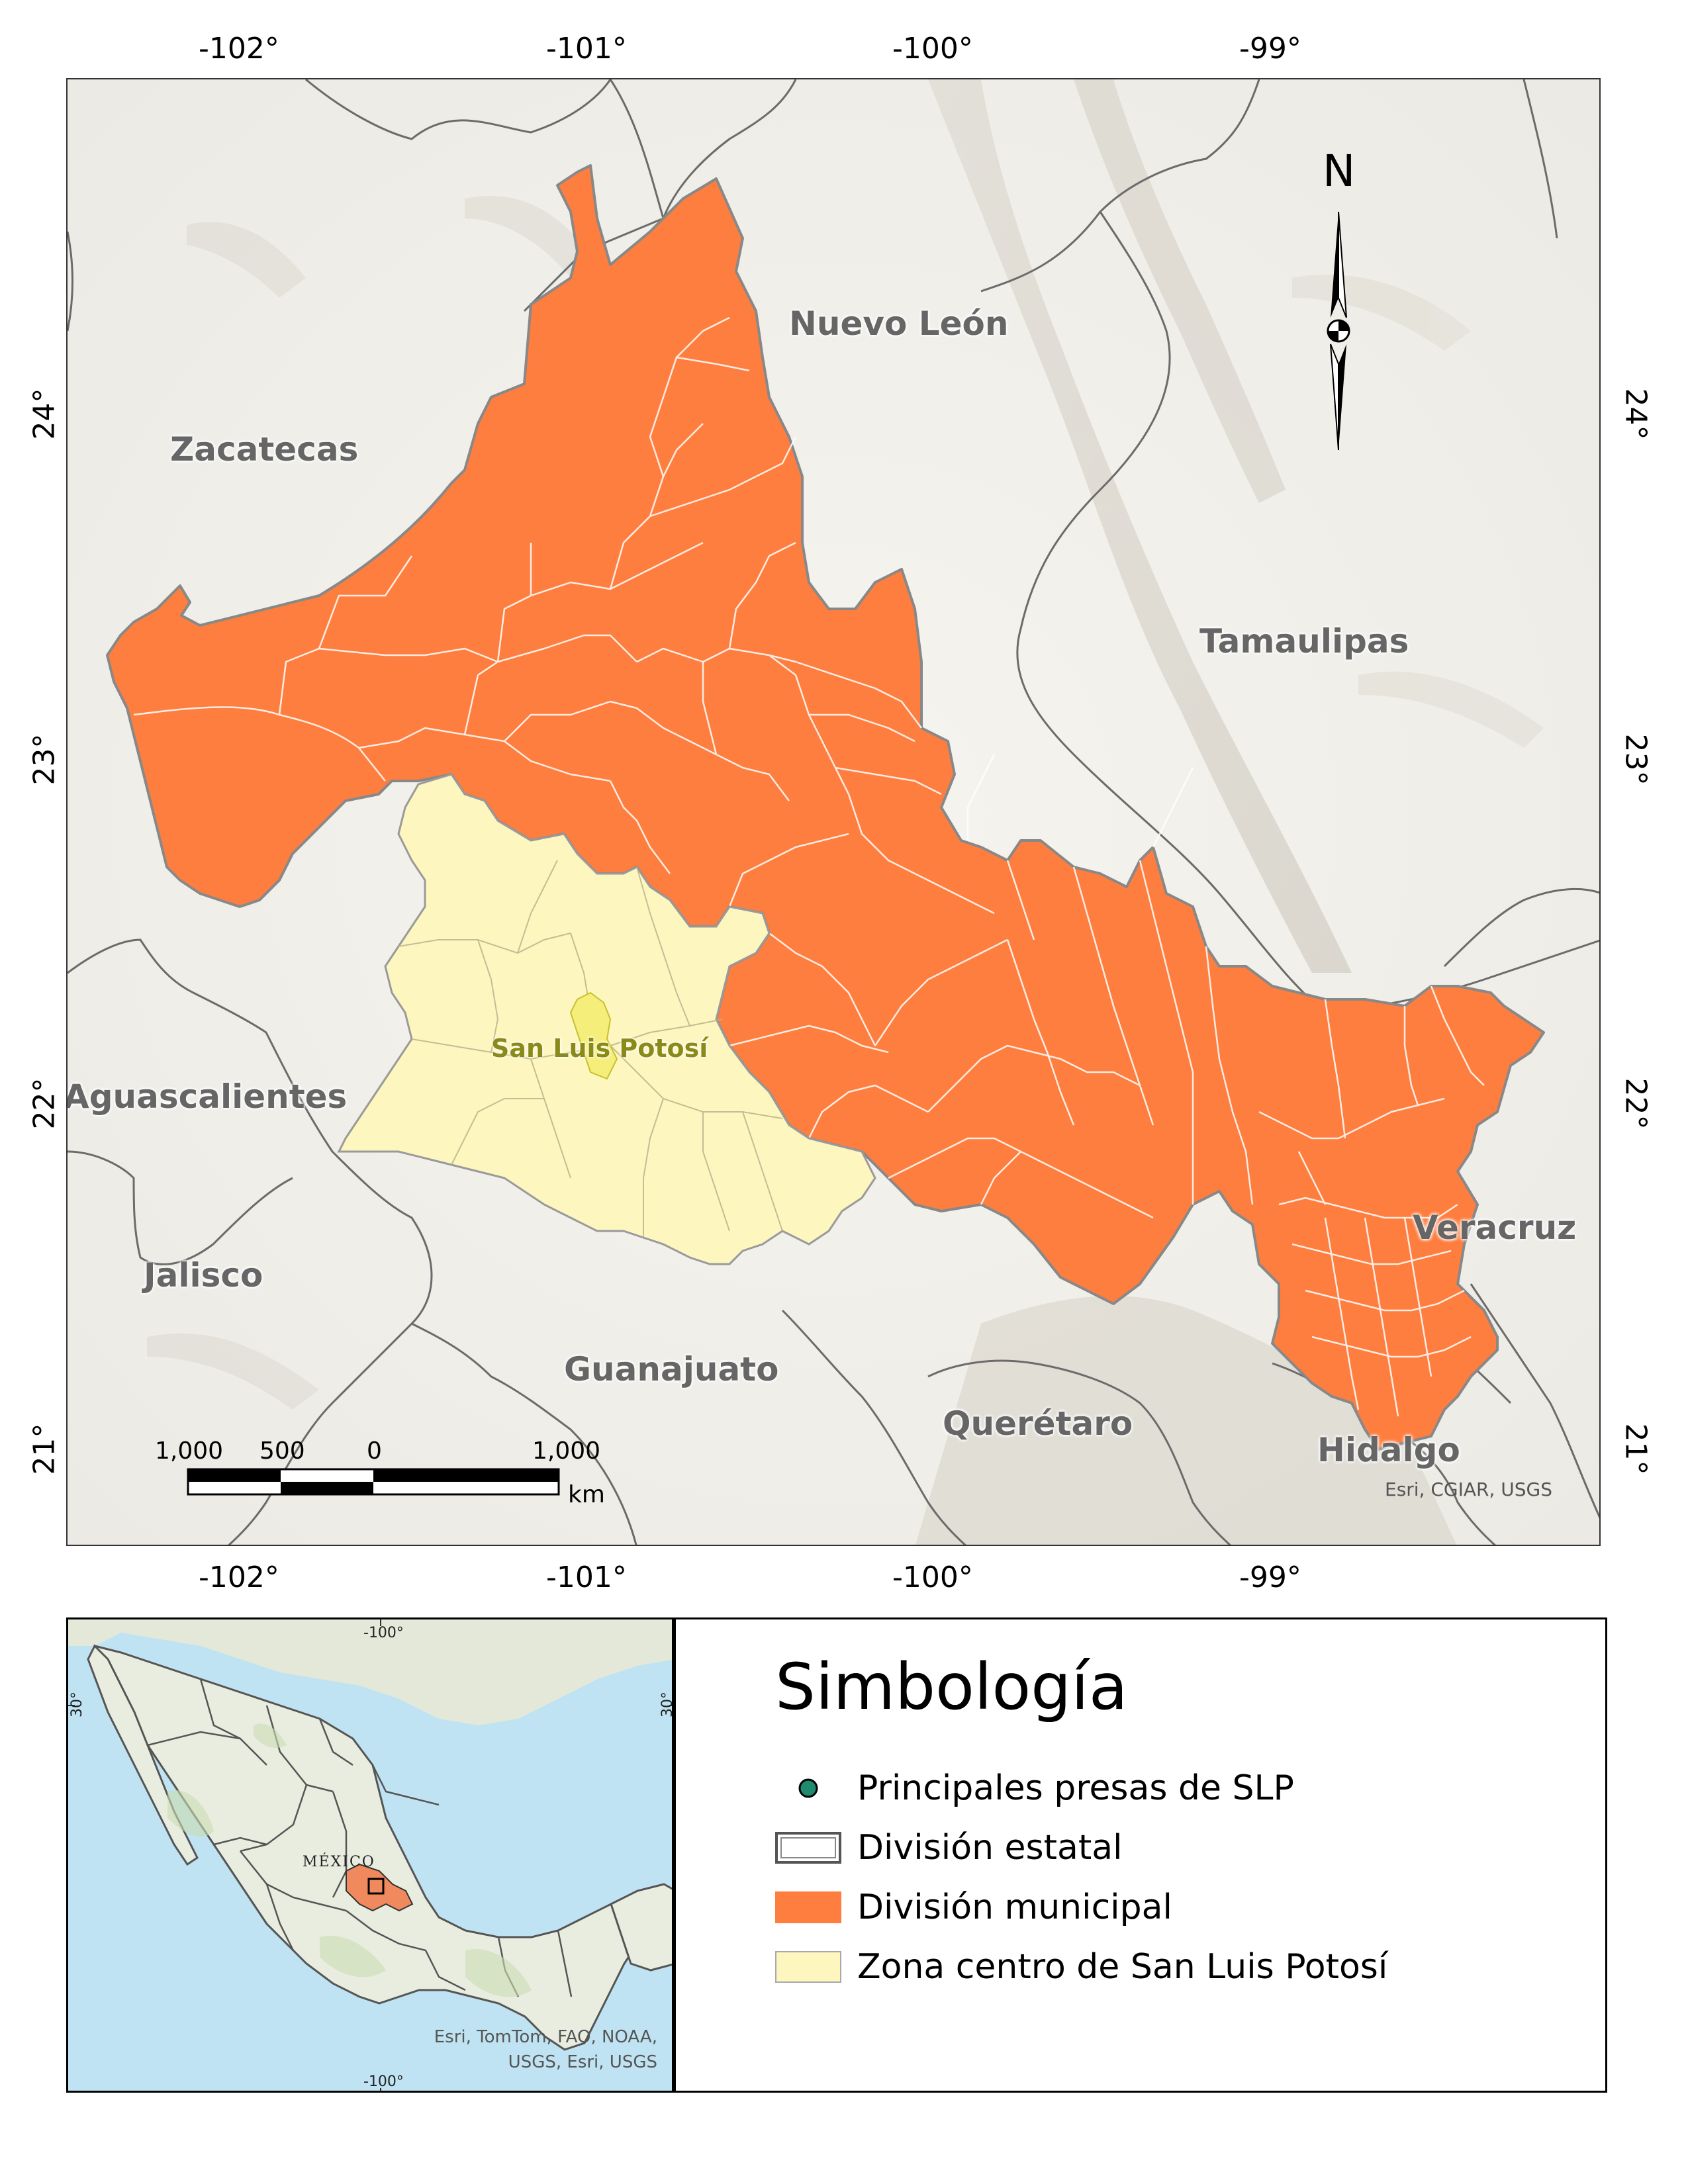  What do you see at coordinates (932, 49) in the screenshot?
I see `top-tick-label: -100°` at bounding box center [932, 49].